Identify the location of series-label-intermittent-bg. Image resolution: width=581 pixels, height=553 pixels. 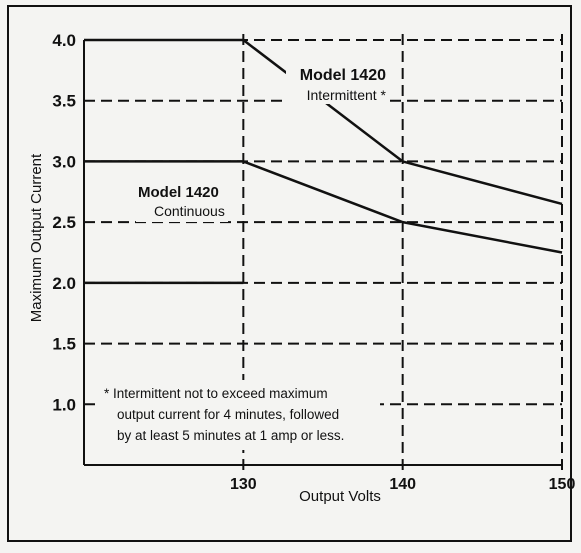
(338, 82).